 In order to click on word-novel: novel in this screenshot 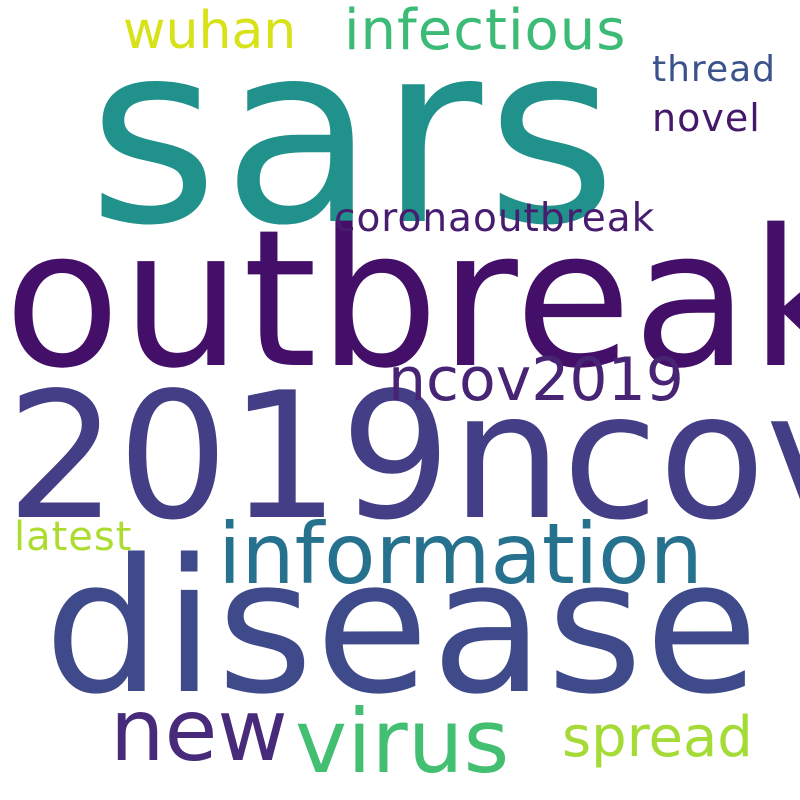, I will do `click(706, 118)`.